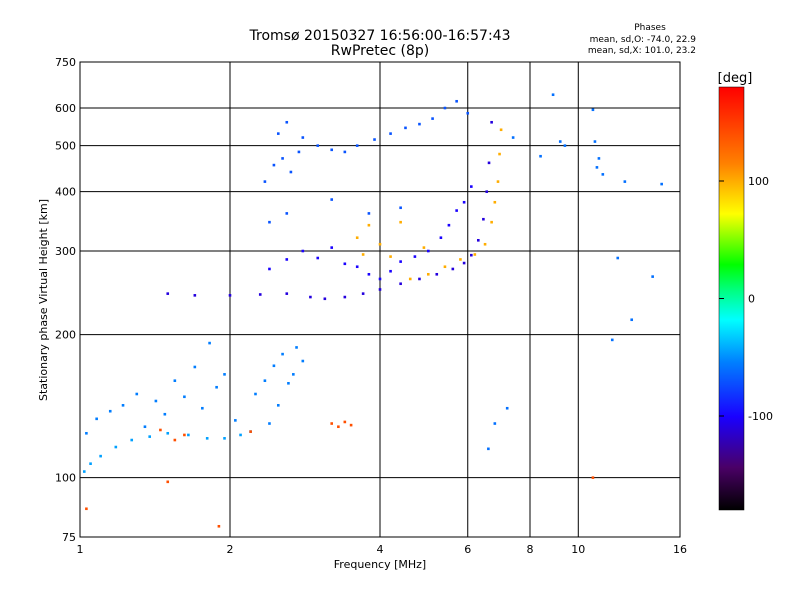 This screenshot has width=800, height=600. Describe the element at coordinates (65, 251) in the screenshot. I see `y-tick-label: 300` at that location.